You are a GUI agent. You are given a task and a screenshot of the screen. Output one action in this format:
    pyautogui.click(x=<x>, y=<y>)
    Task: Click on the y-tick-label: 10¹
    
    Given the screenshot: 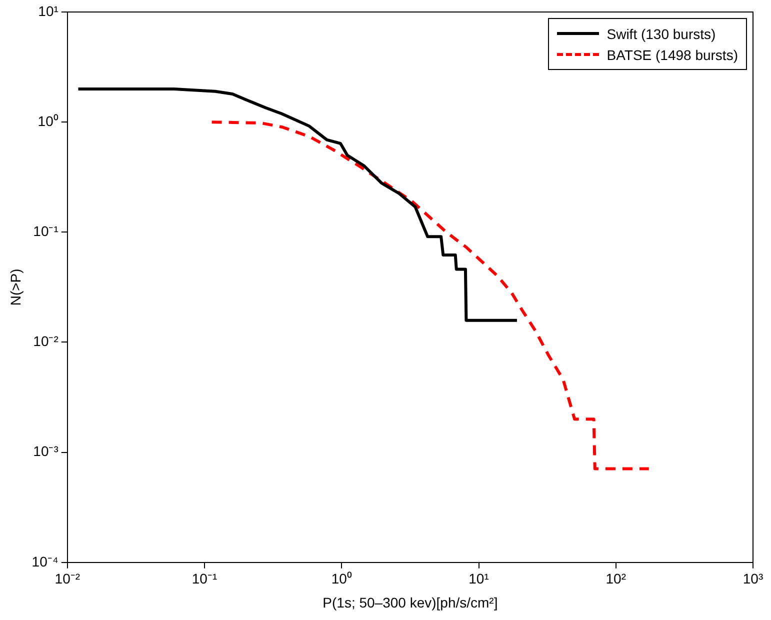 What is the action you would take?
    pyautogui.click(x=48, y=10)
    